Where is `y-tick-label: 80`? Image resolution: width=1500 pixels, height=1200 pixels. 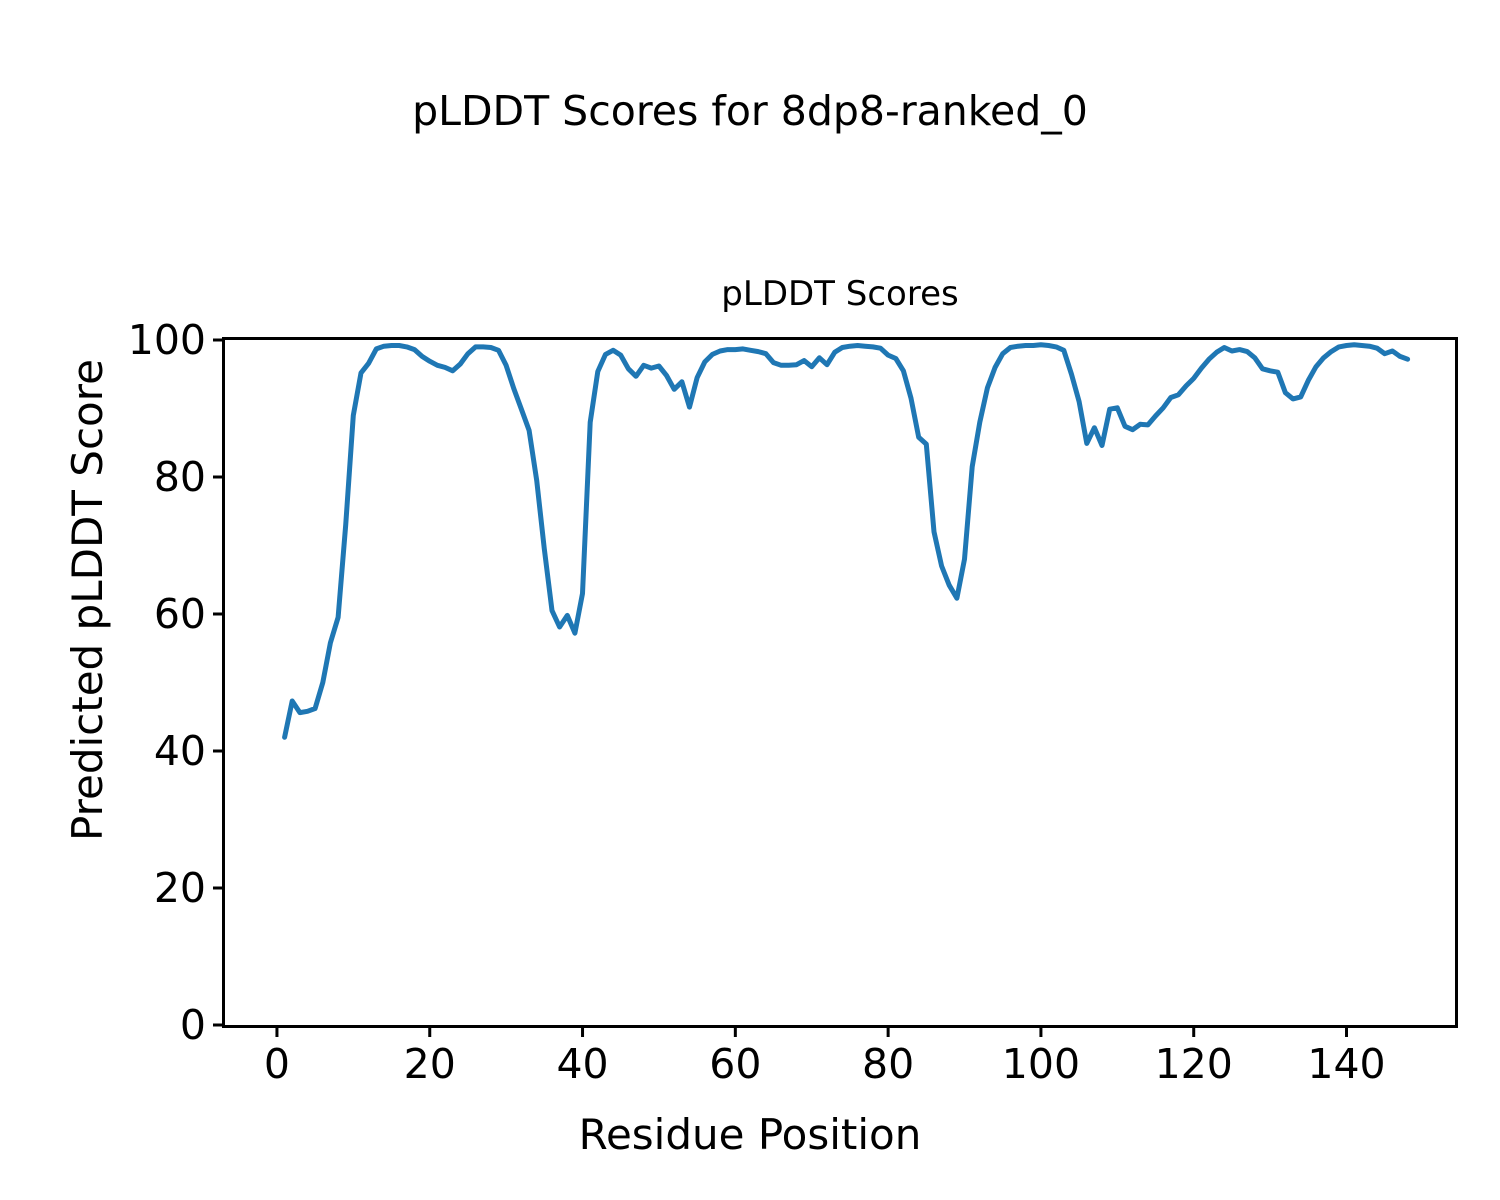 y-tick-label: 80 is located at coordinates (179, 477).